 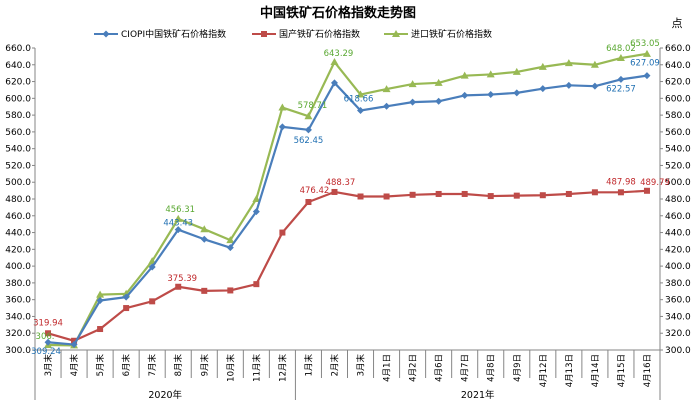 What do you see at coordinates (678, 250) in the screenshot?
I see `y-tick-label-right: 420.0` at bounding box center [678, 250].